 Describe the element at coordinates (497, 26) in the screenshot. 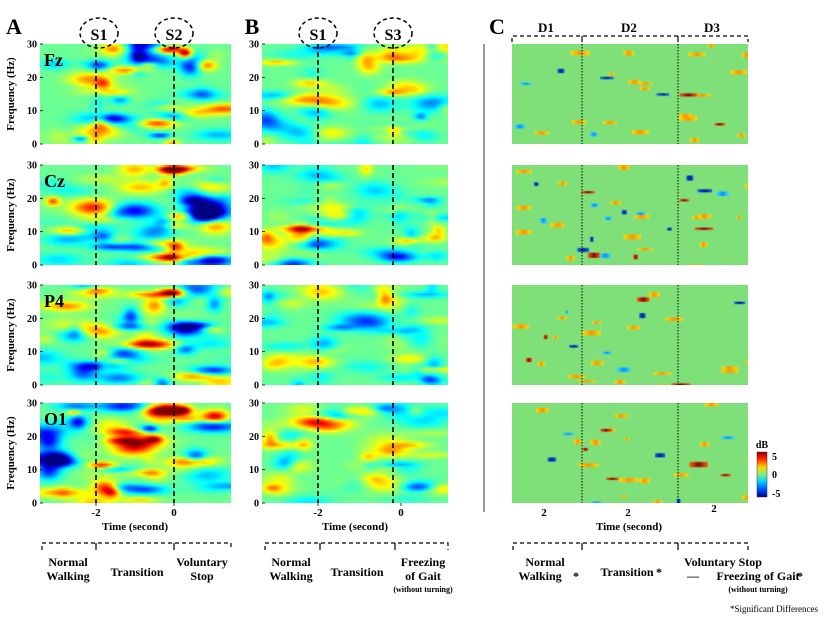

I see `panel-letter-c: C` at that location.